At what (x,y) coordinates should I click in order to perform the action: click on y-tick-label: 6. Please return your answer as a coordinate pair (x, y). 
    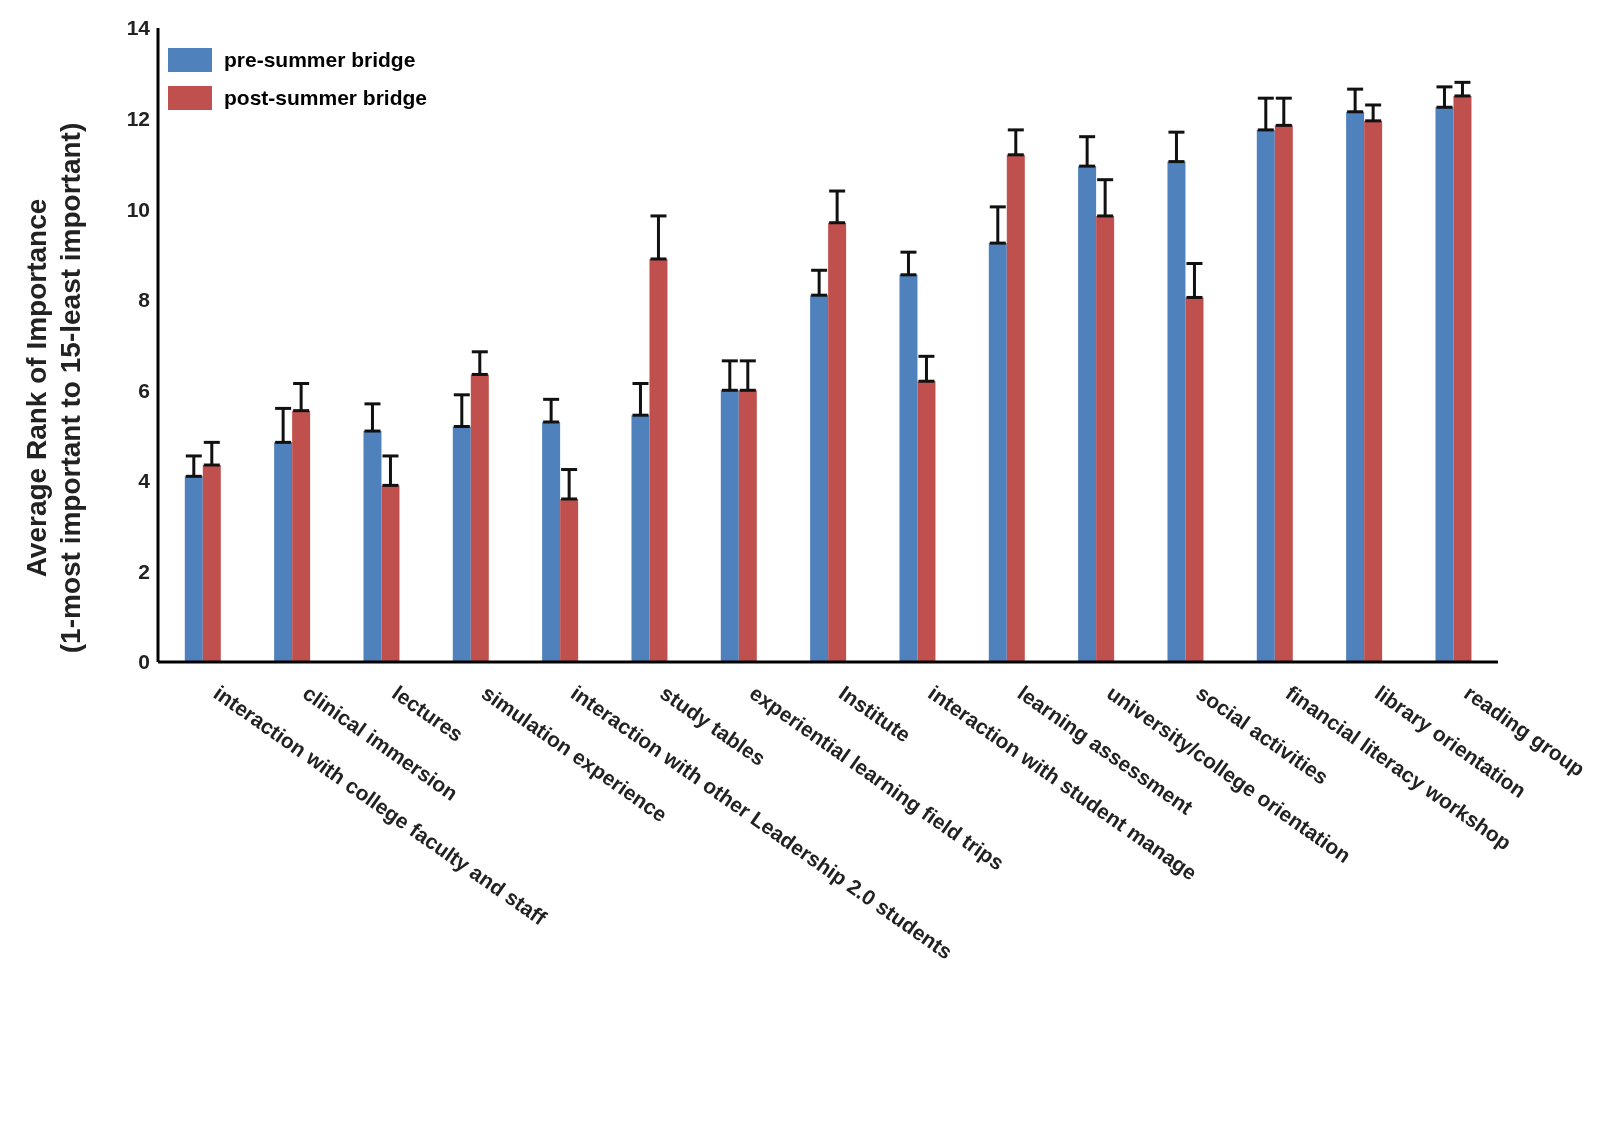
    Looking at the image, I should click on (144, 390).